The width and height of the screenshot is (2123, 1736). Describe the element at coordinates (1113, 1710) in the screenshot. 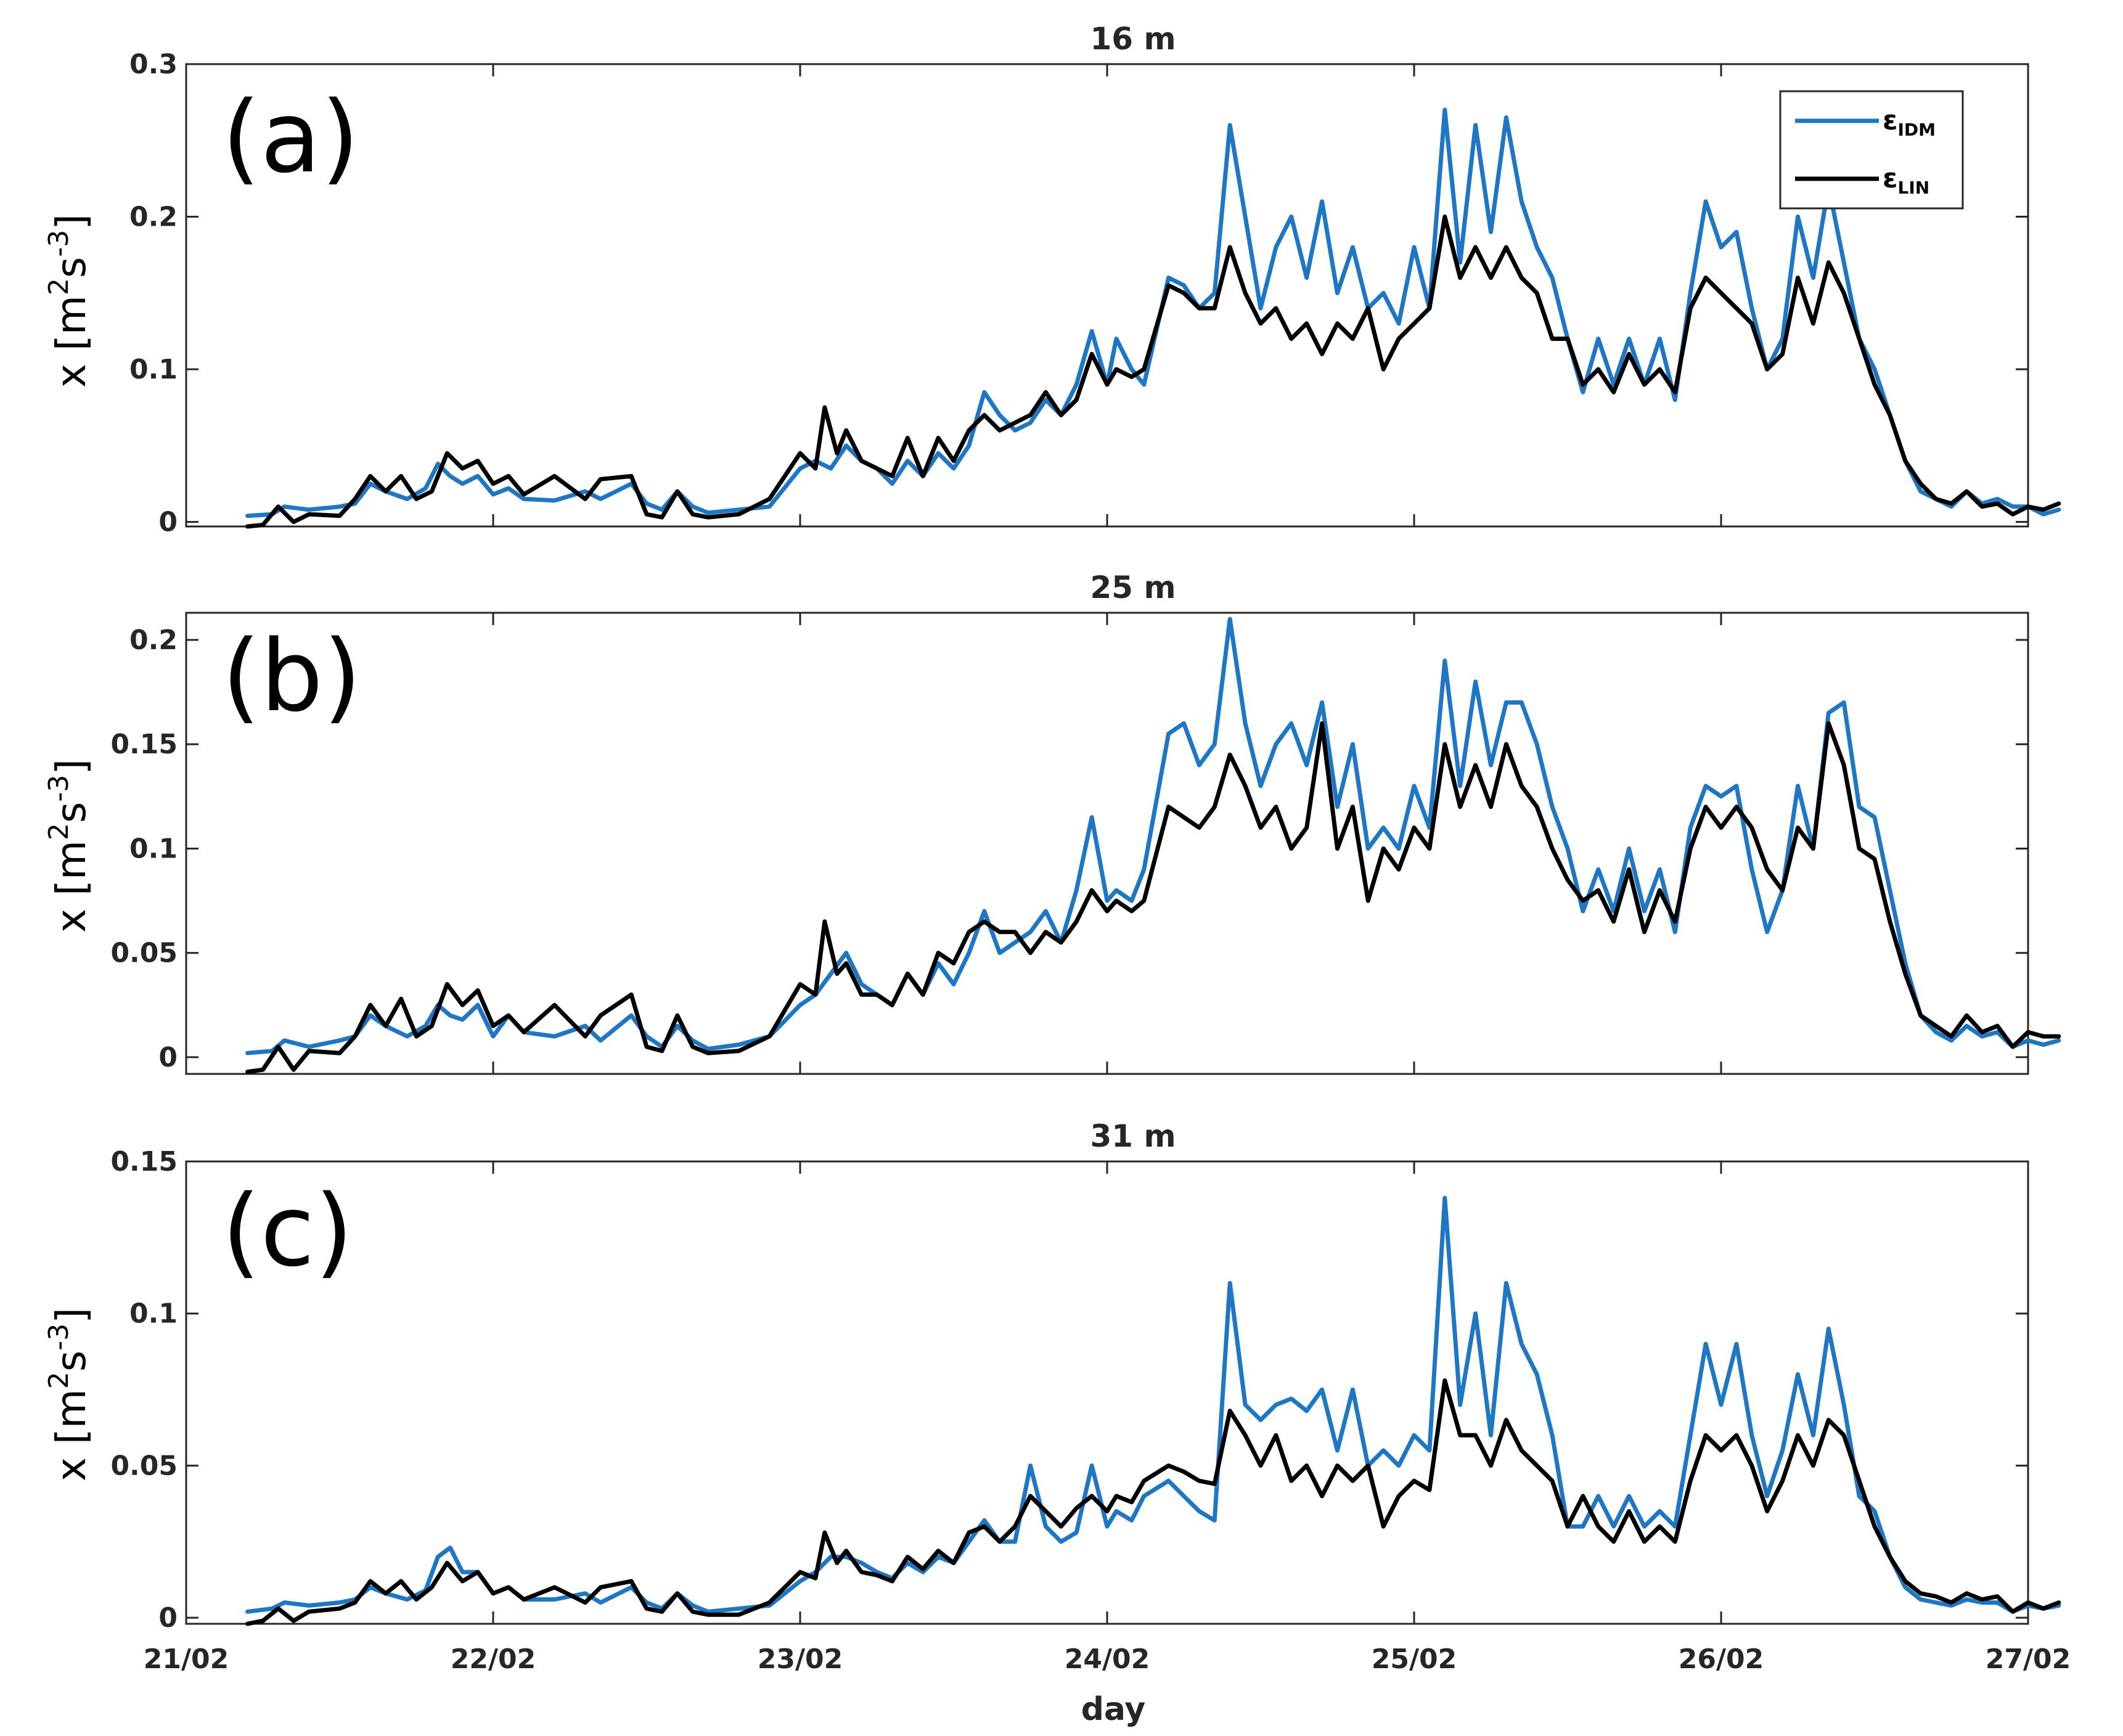

I see `x-axis-label: day` at that location.